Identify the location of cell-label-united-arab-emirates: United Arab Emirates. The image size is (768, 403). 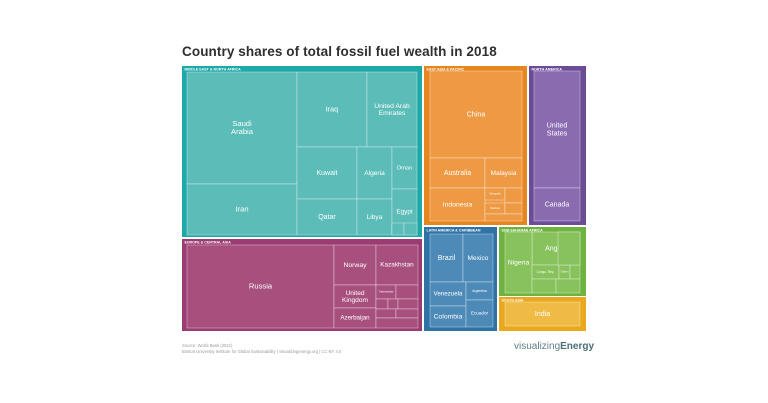
(392, 110).